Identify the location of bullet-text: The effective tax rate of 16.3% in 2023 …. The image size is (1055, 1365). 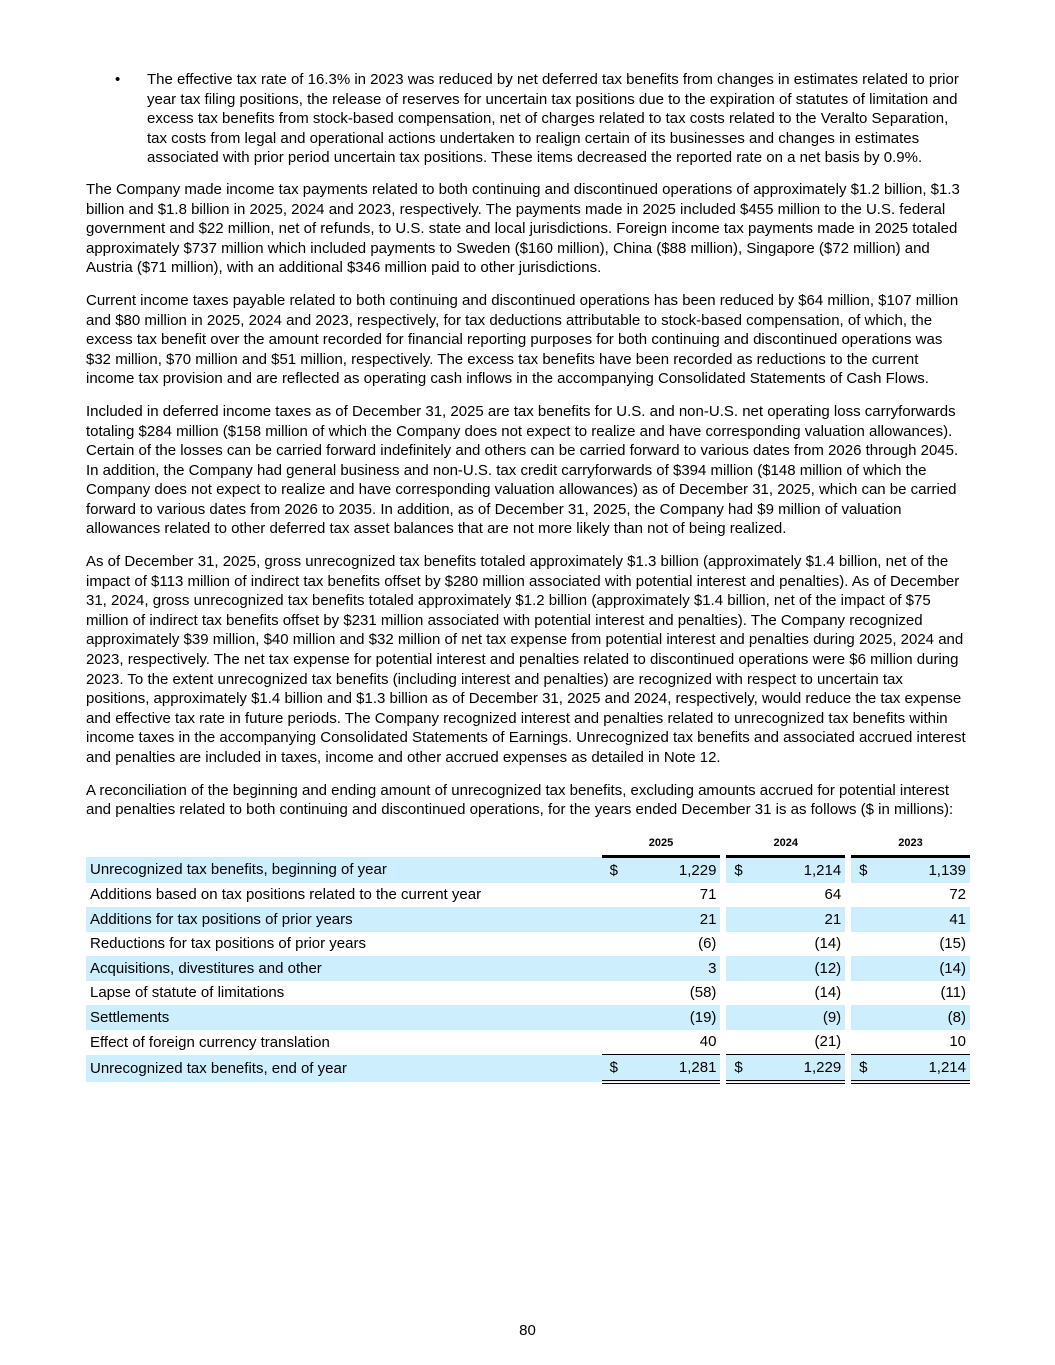
(553, 119).